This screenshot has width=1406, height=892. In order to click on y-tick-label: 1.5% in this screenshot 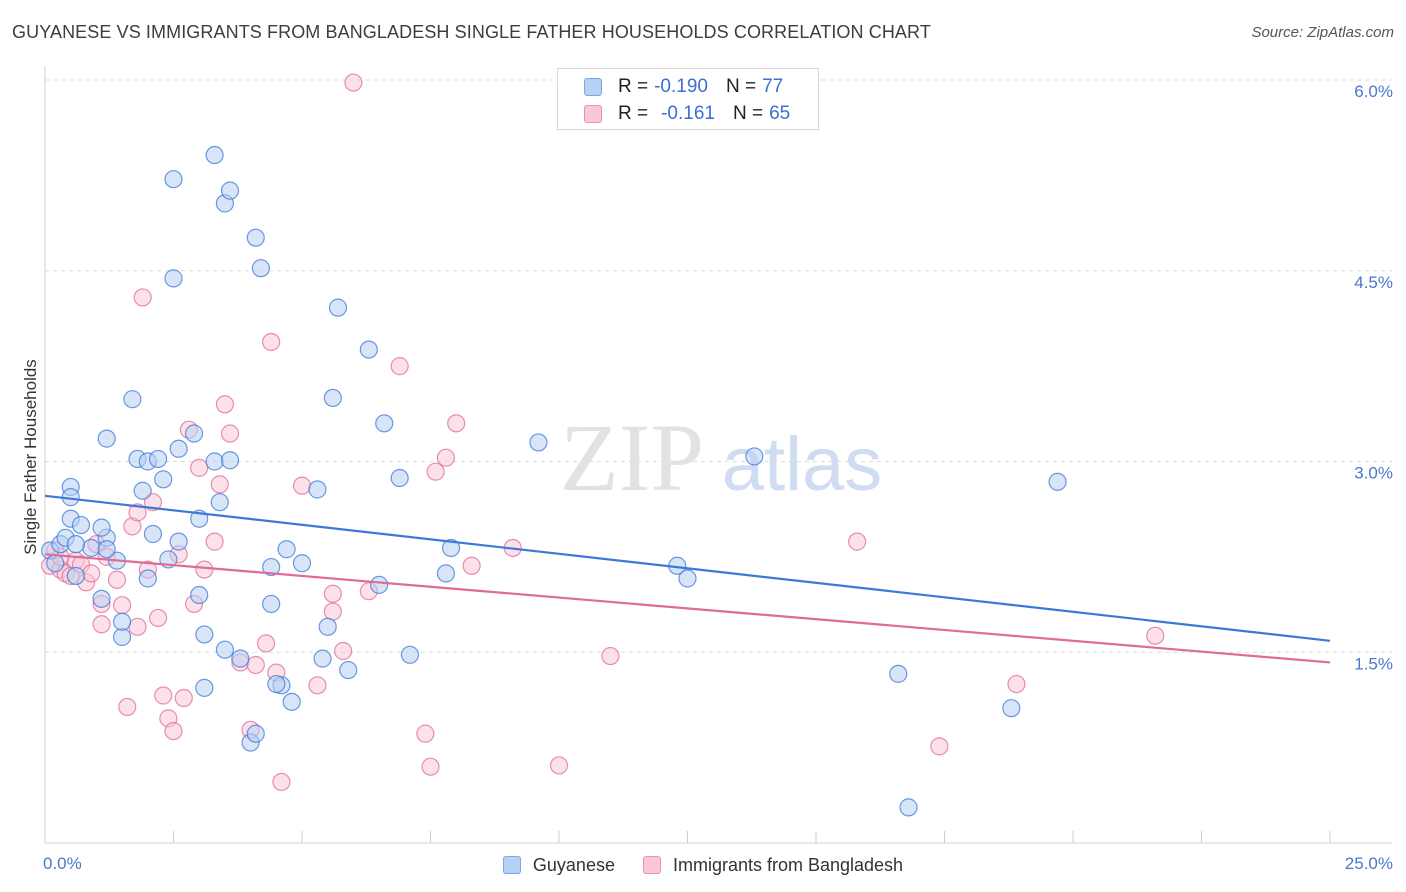, I will do `click(1373, 663)`.